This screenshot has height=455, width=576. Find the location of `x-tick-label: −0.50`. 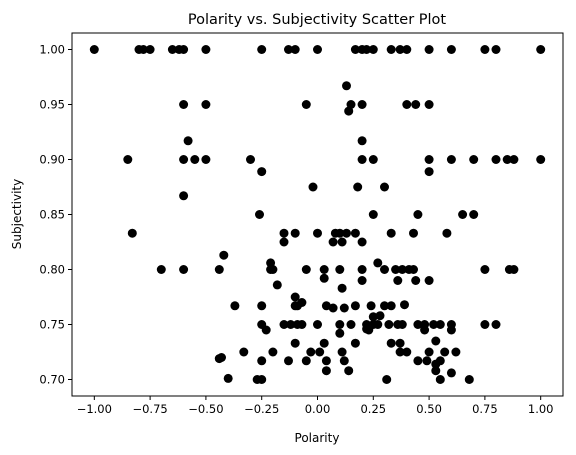

x-tick-label: −0.50 is located at coordinates (205, 409).